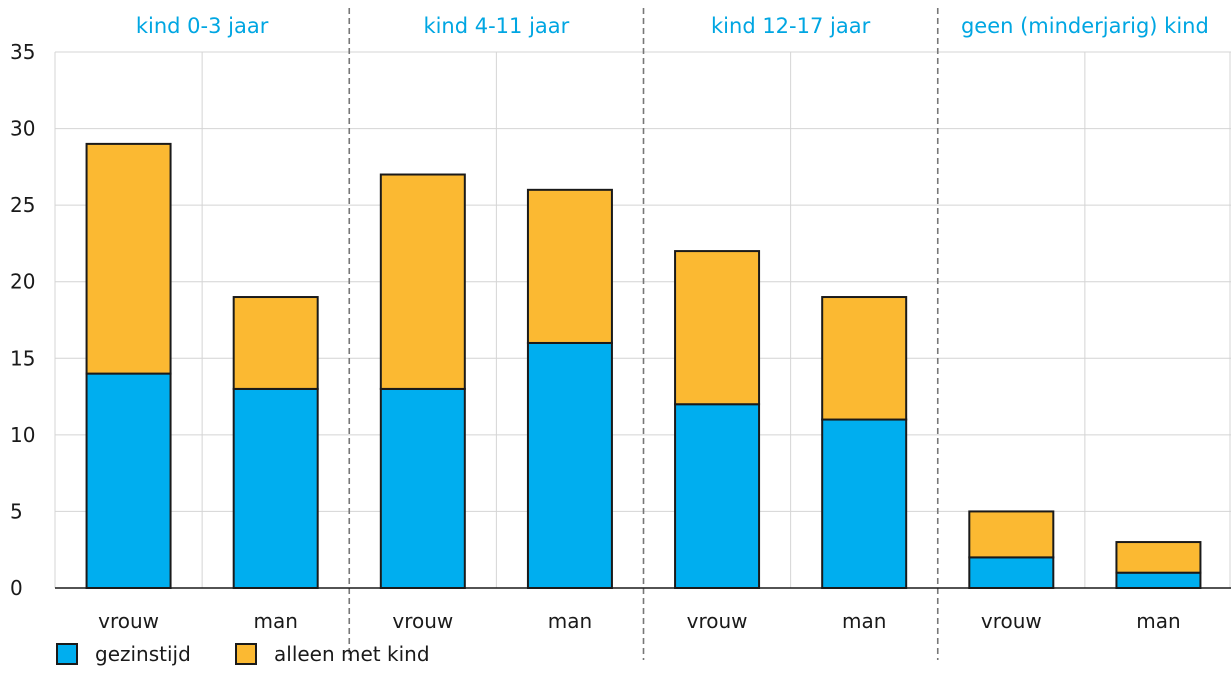  I want to click on group-label: kind 12-17 jaar, so click(791, 26).